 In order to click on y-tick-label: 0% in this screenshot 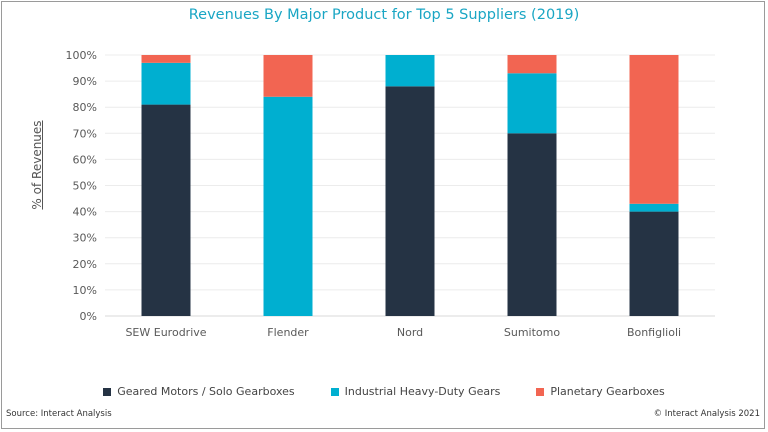, I will do `click(88, 316)`.